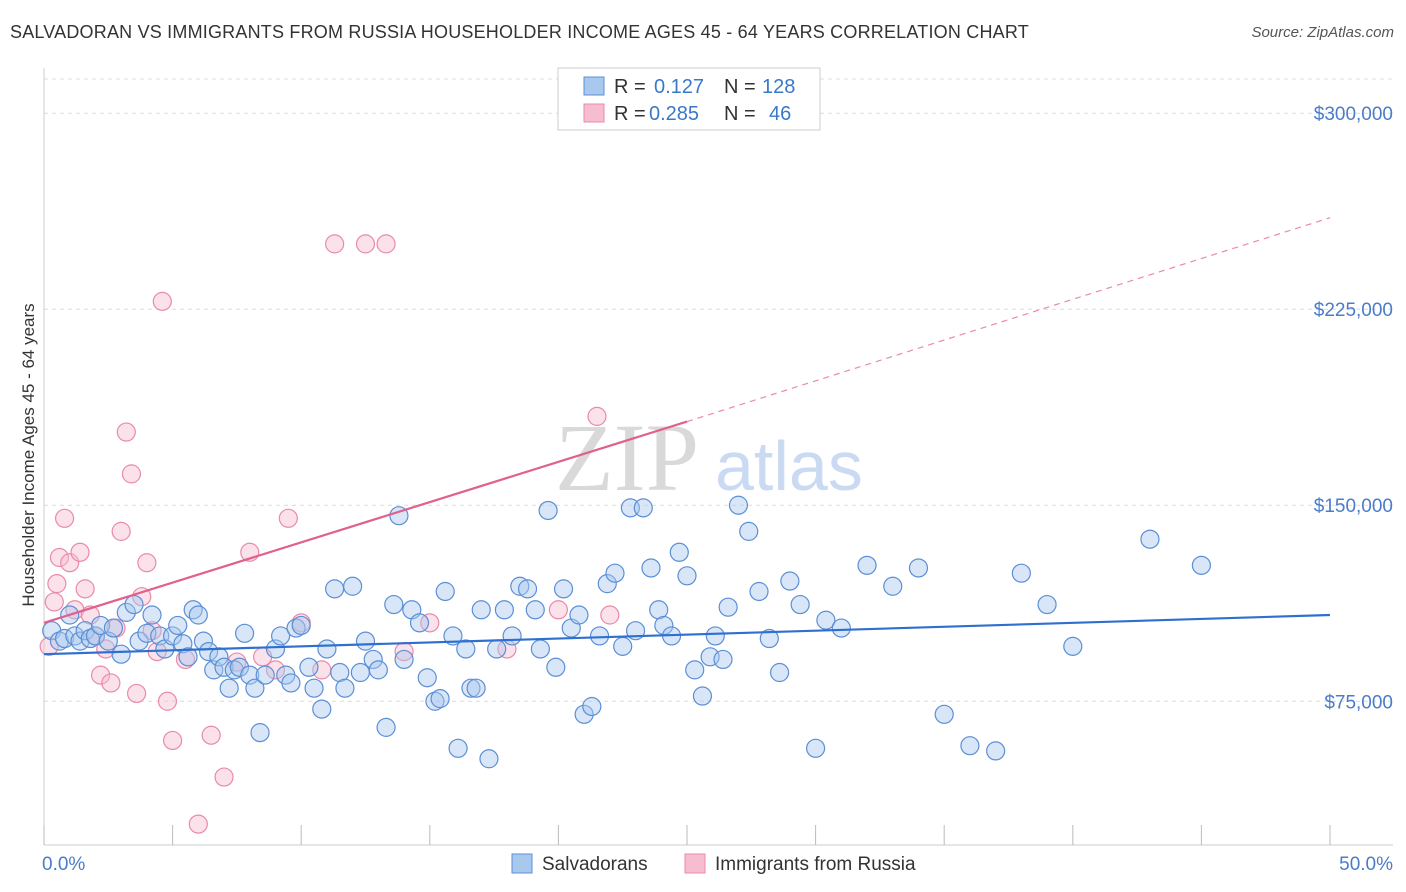 The image size is (1406, 892). What do you see at coordinates (365, 522) in the screenshot?
I see `trend-line-russia` at bounding box center [365, 522].